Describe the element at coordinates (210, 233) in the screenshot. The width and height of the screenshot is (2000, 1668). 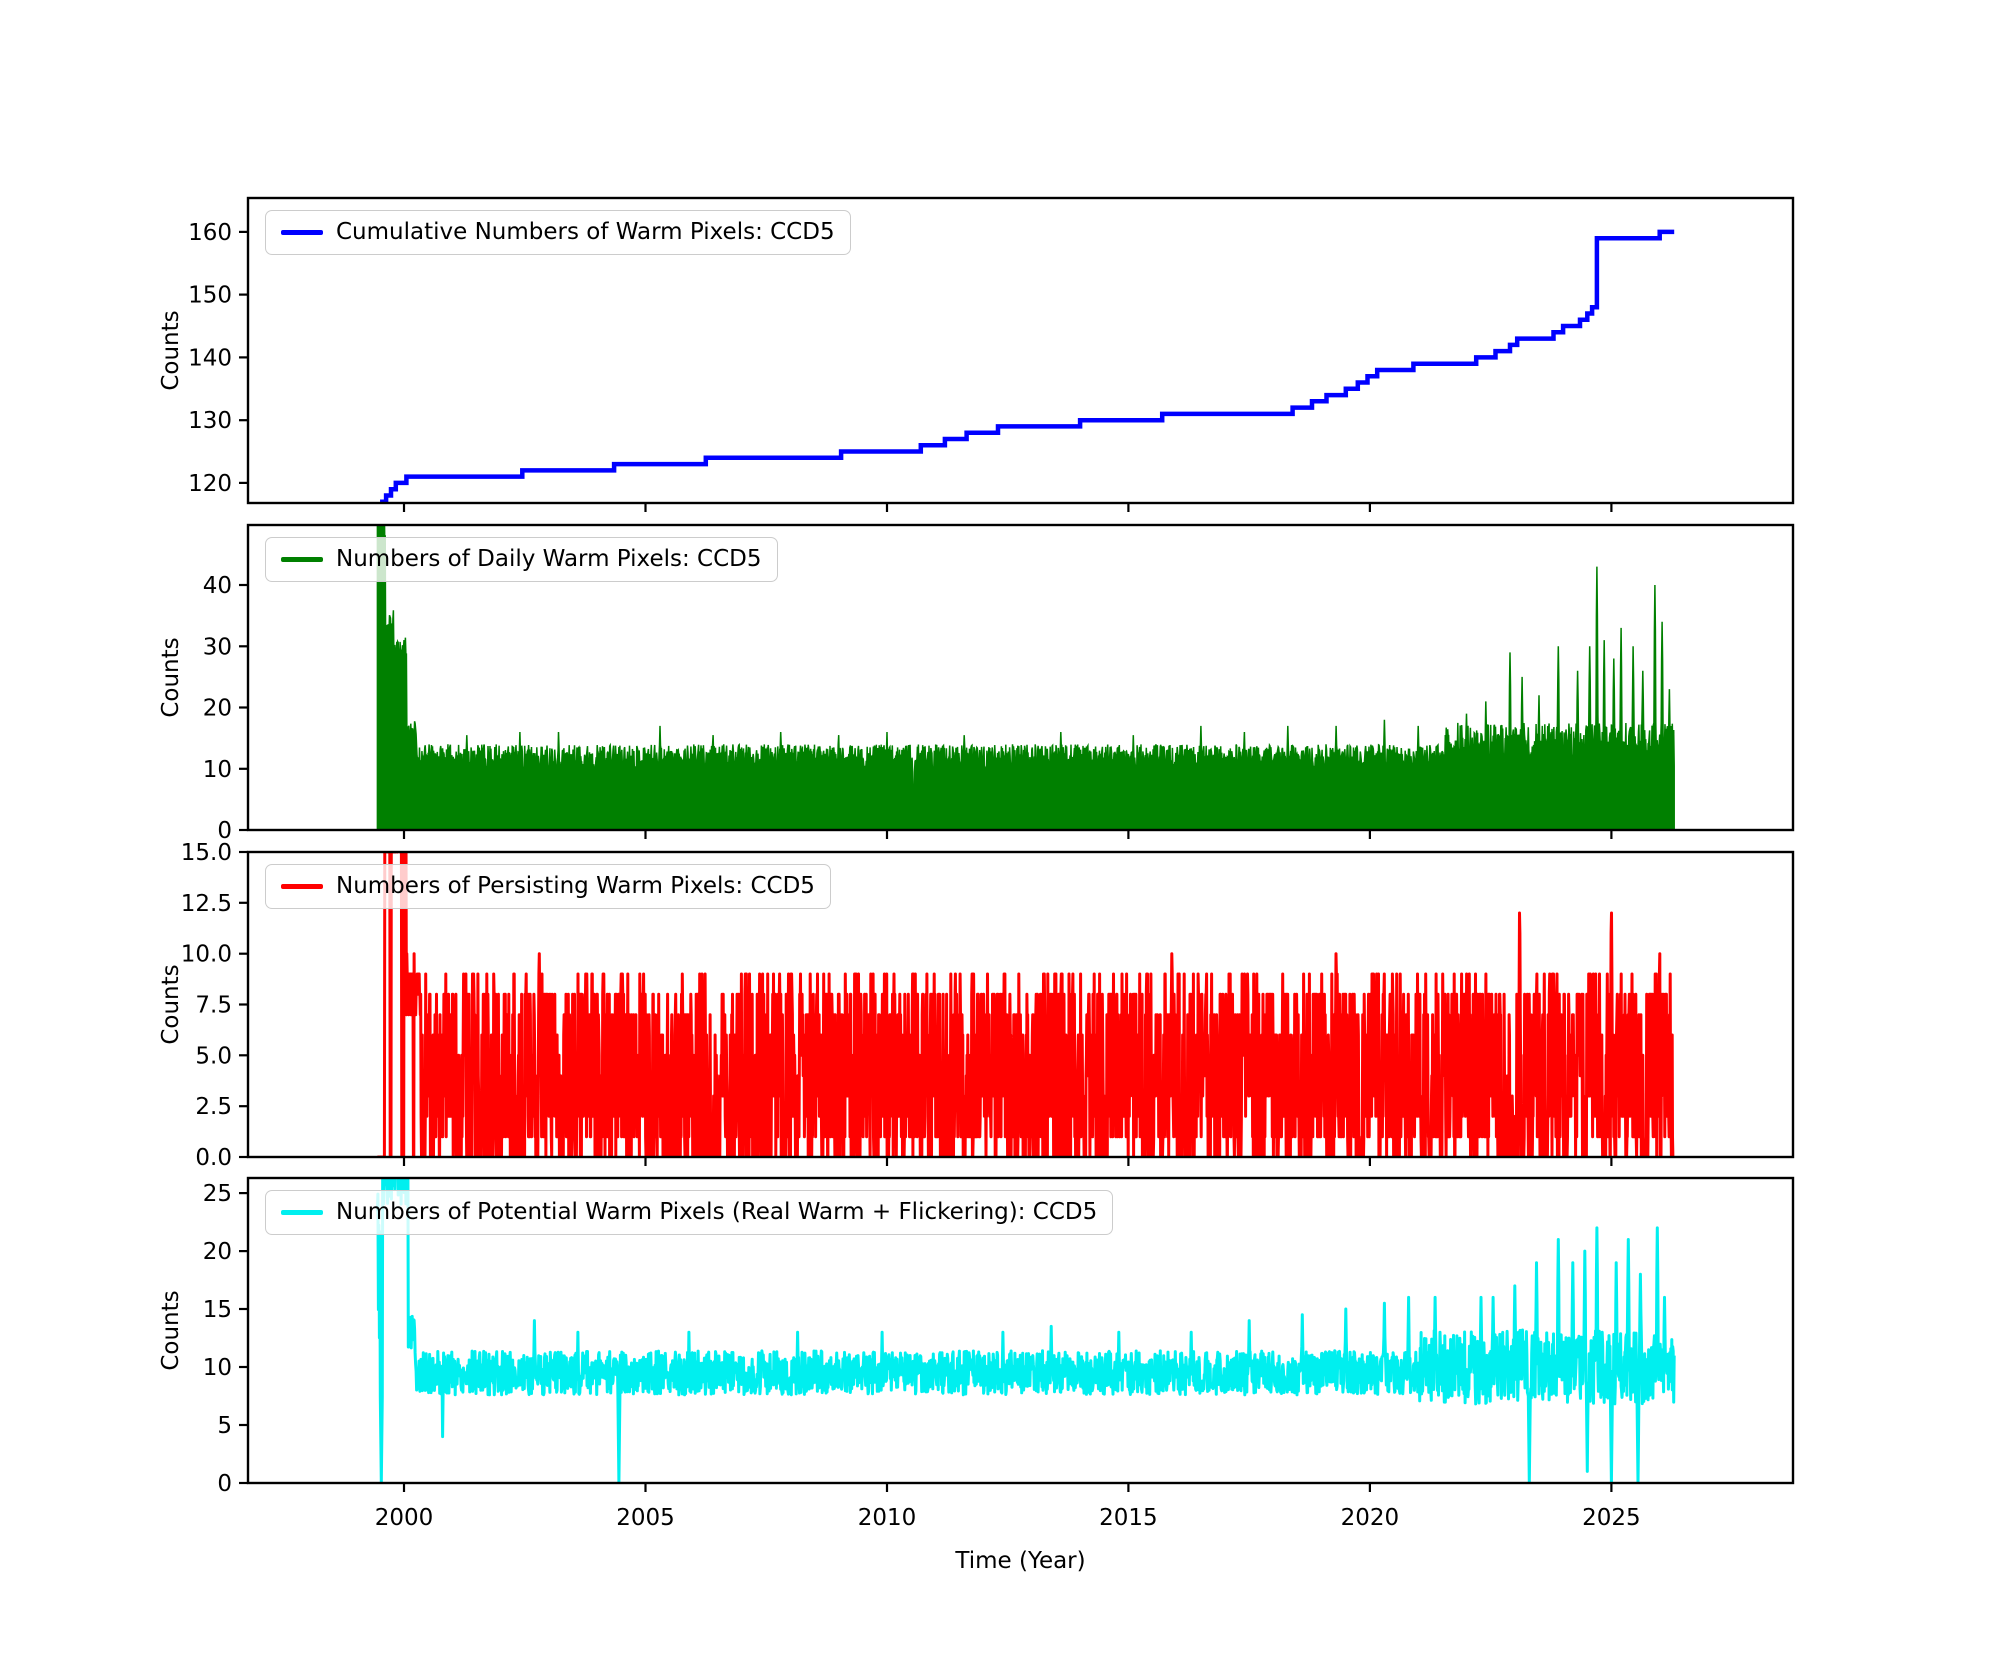
I see `svg-text: 160` at that location.